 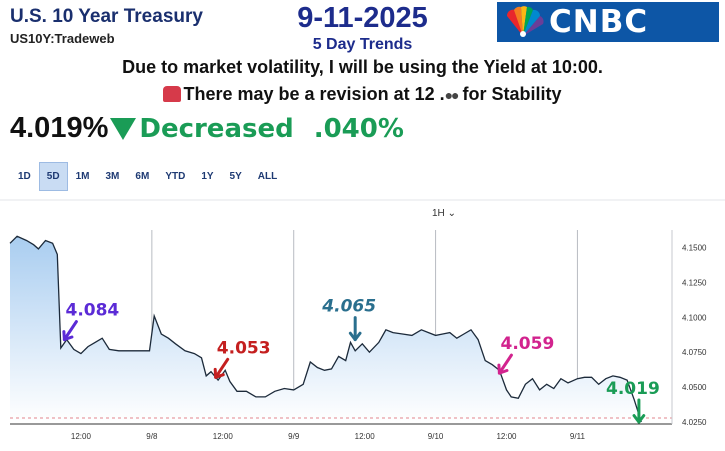 What do you see at coordinates (112, 176) in the screenshot?
I see `range-button-3m: 3M` at bounding box center [112, 176].